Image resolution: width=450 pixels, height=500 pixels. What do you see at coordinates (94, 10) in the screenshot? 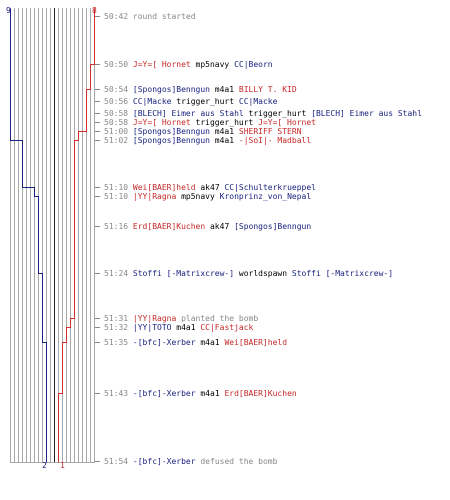
I see `red-team-start-count: 8` at bounding box center [94, 10].